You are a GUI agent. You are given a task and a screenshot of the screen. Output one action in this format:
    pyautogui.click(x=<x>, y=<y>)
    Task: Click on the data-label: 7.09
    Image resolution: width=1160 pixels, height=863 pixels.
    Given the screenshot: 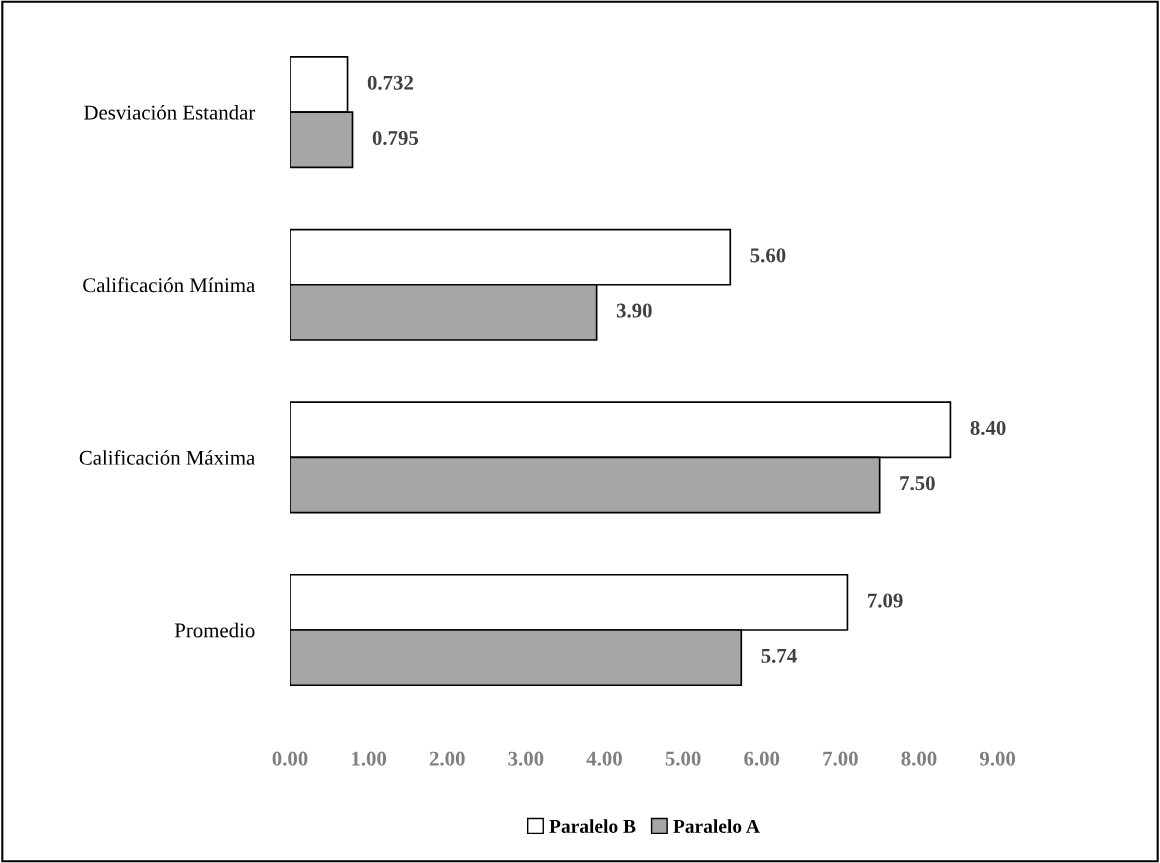 What is the action you would take?
    pyautogui.click(x=885, y=600)
    